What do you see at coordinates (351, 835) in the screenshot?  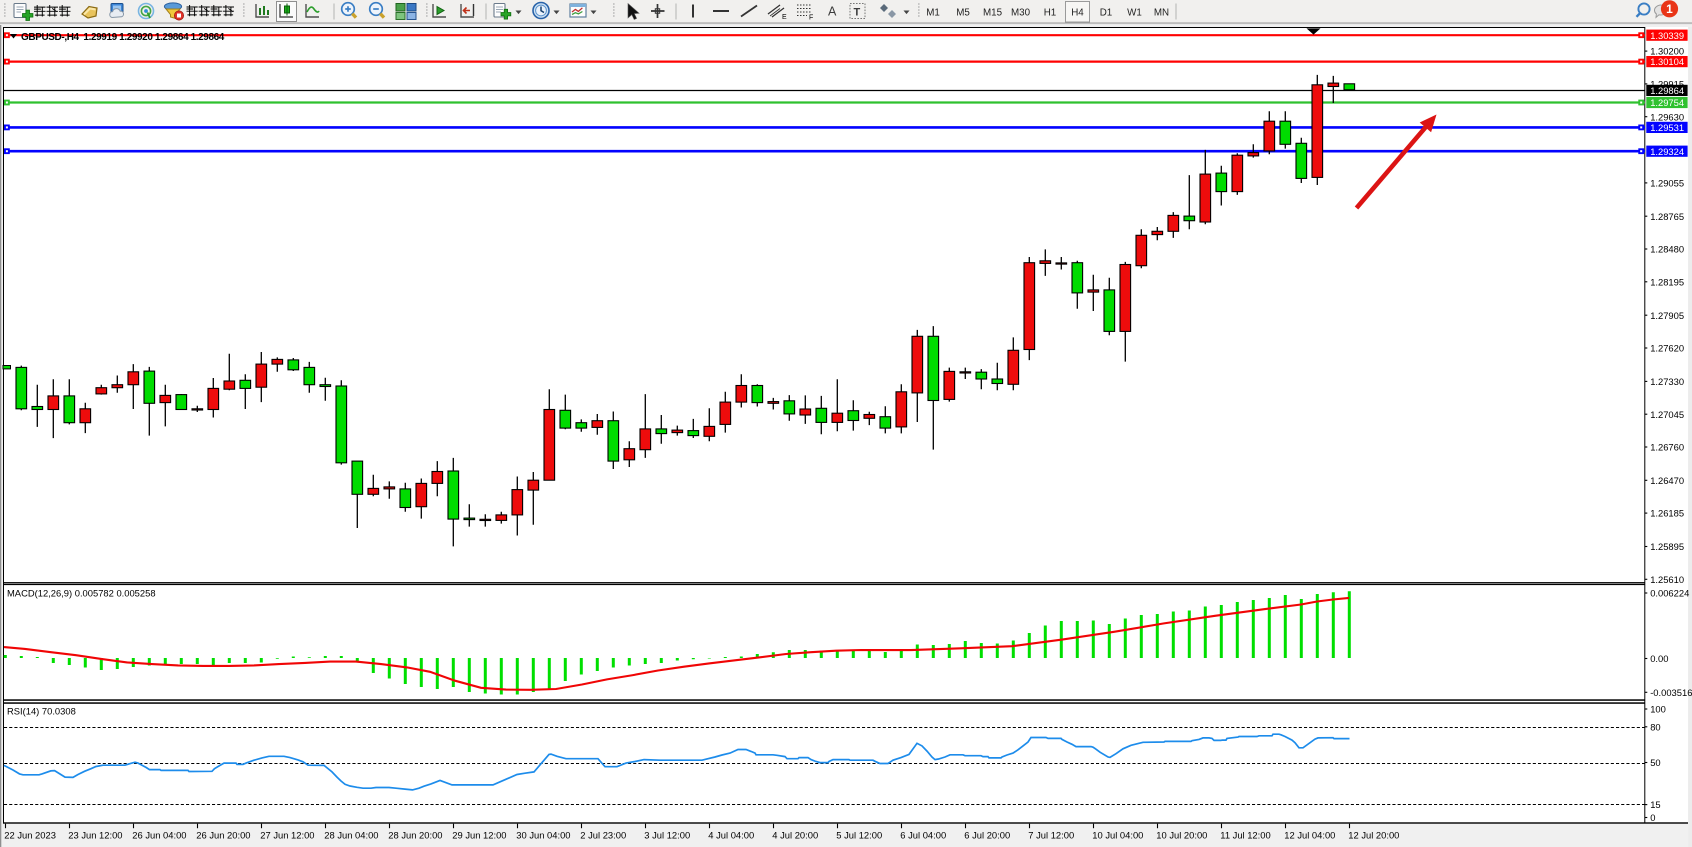 I see `svg-text: 28 Jun 04:00` at bounding box center [351, 835].